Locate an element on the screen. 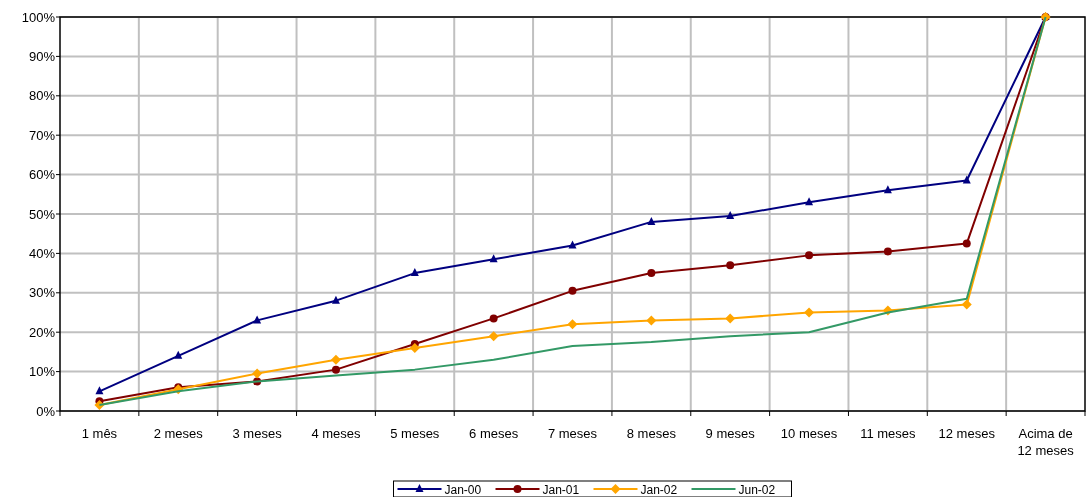 Image resolution: width=1088 pixels, height=497 pixels. legend-label: Jan-01 is located at coordinates (561, 489).